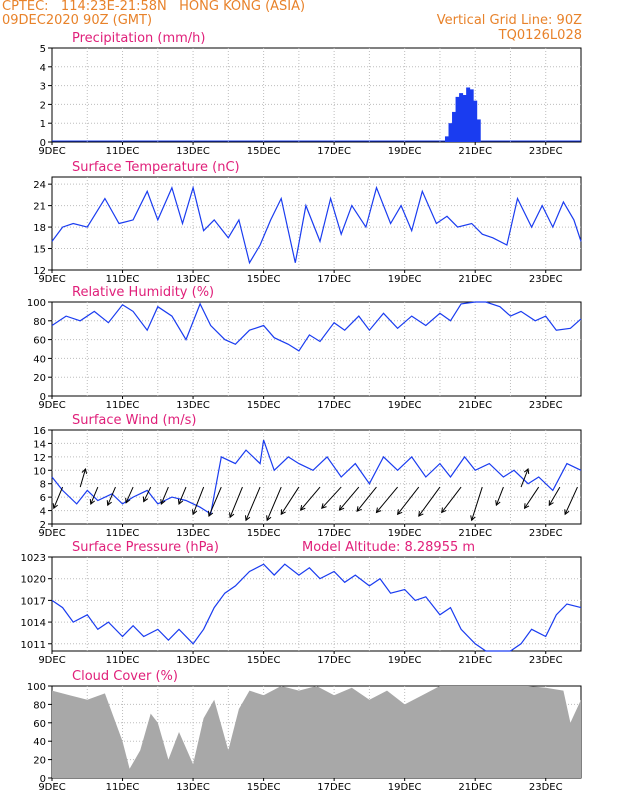  What do you see at coordinates (145, 547) in the screenshot?
I see `panel-title: Surface Pressure (hPa)` at bounding box center [145, 547].